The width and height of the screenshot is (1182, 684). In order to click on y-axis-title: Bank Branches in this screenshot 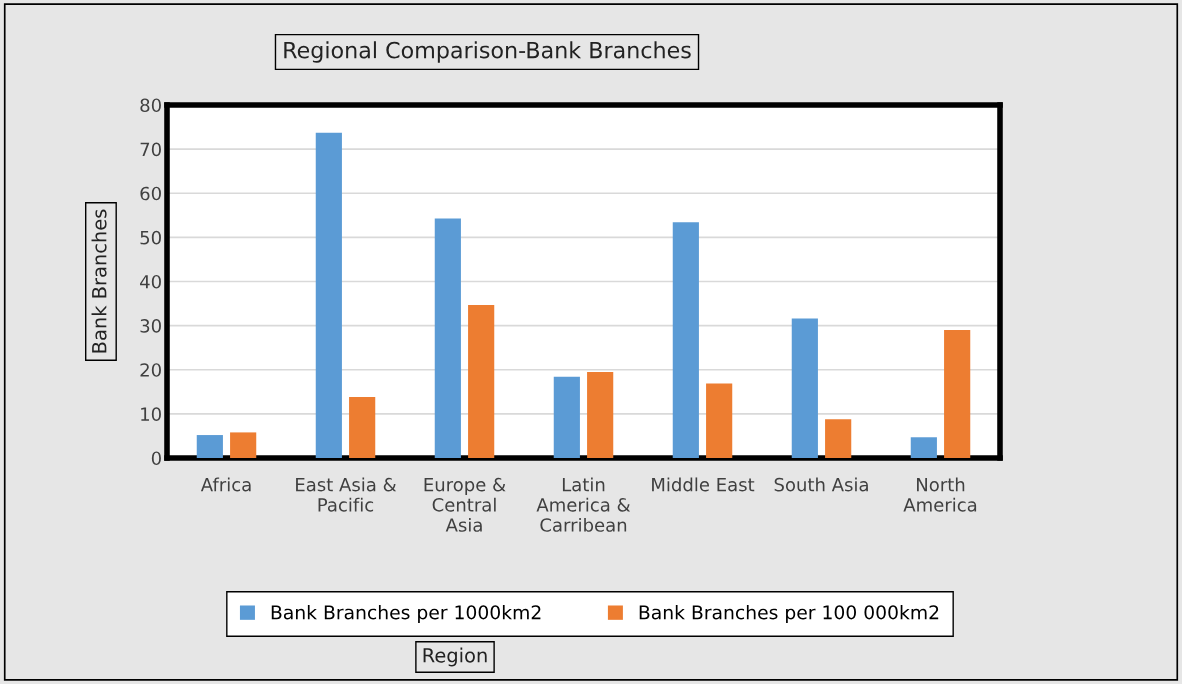, I will do `click(99, 281)`.